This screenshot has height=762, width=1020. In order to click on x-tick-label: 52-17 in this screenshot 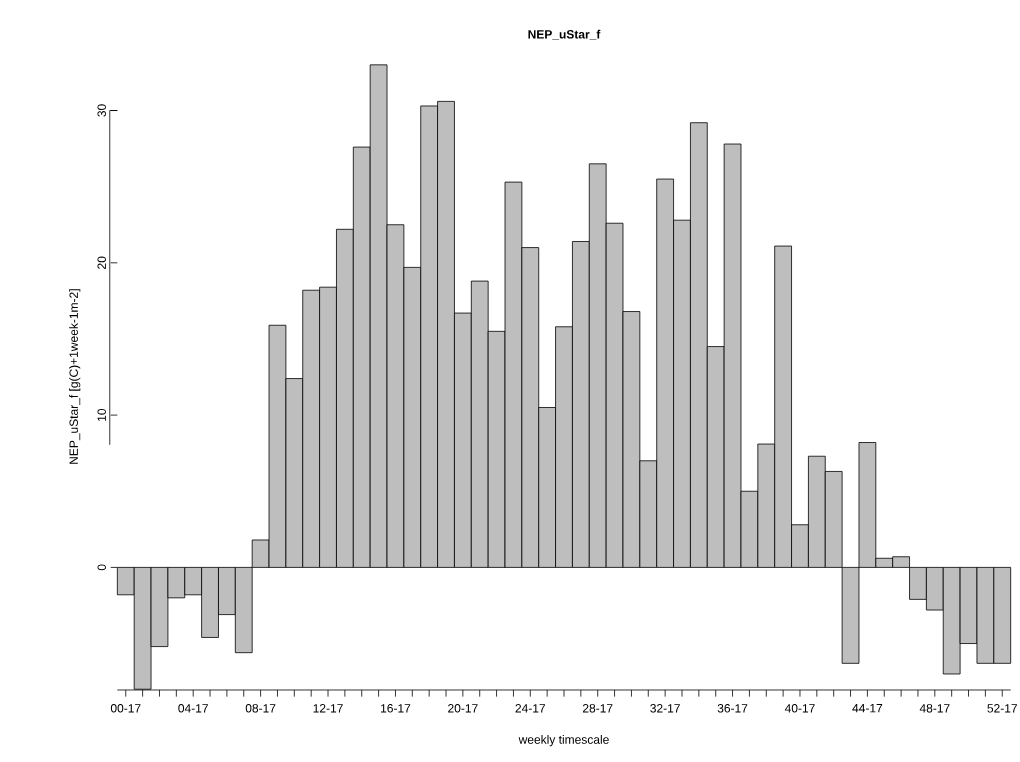, I will do `click(1002, 708)`.